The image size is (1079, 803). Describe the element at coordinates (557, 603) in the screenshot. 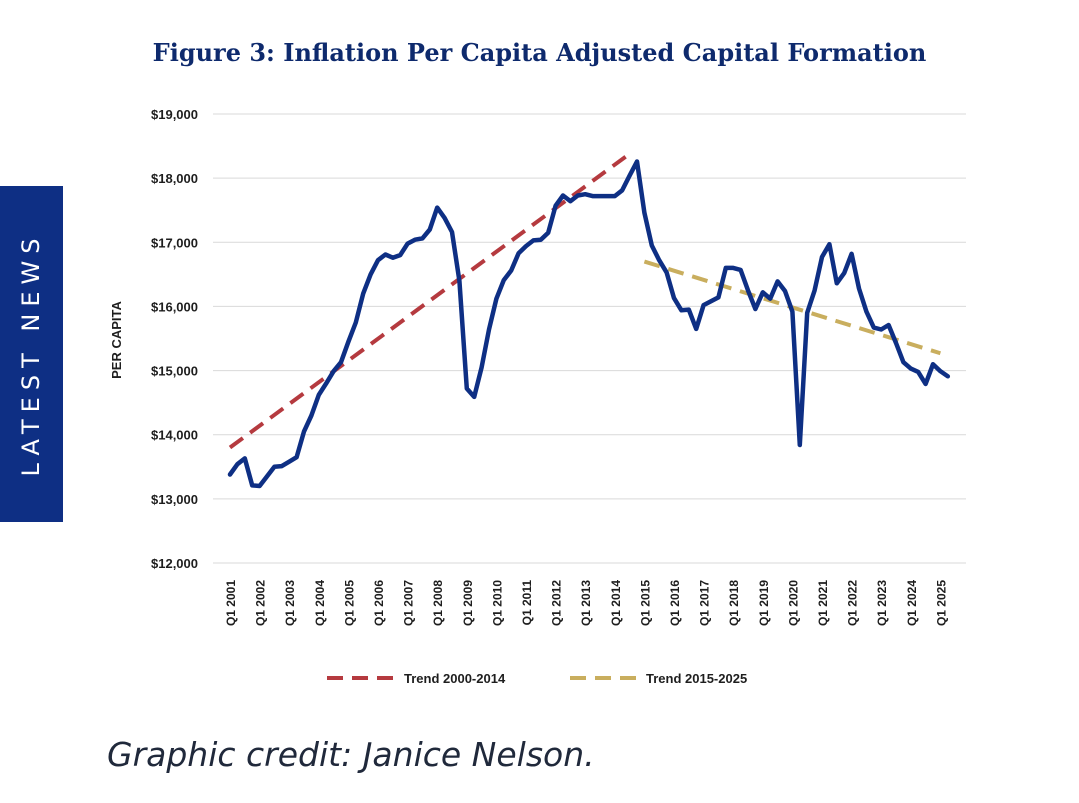

I see `x-tick-label: Q1 2012` at that location.